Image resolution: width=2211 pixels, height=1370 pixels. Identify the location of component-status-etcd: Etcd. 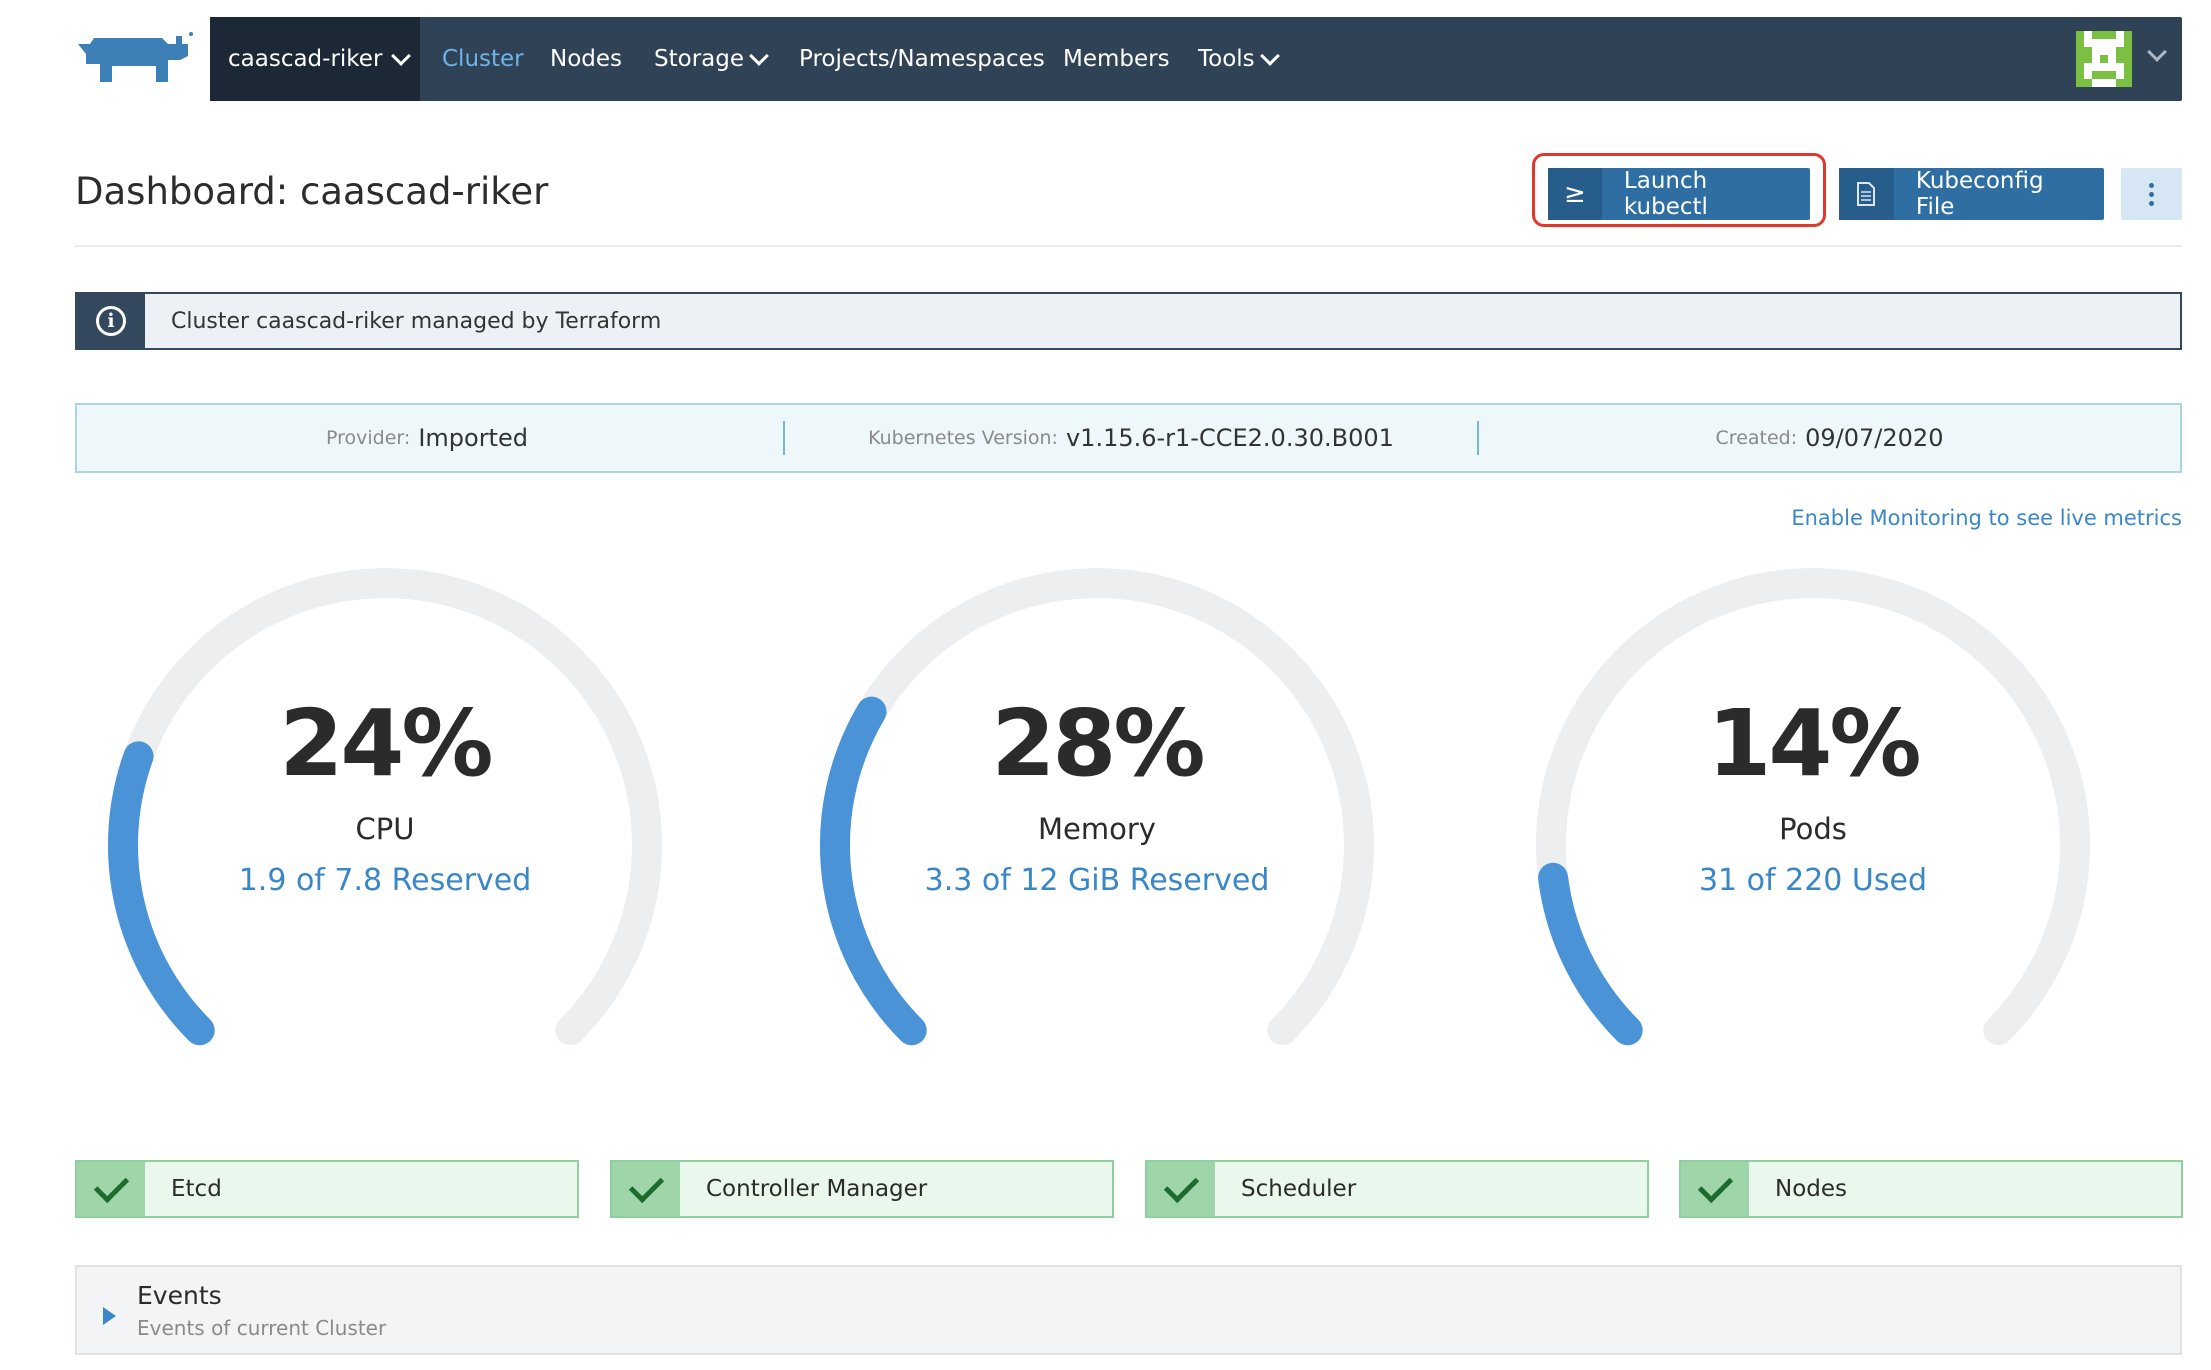
(327, 1189).